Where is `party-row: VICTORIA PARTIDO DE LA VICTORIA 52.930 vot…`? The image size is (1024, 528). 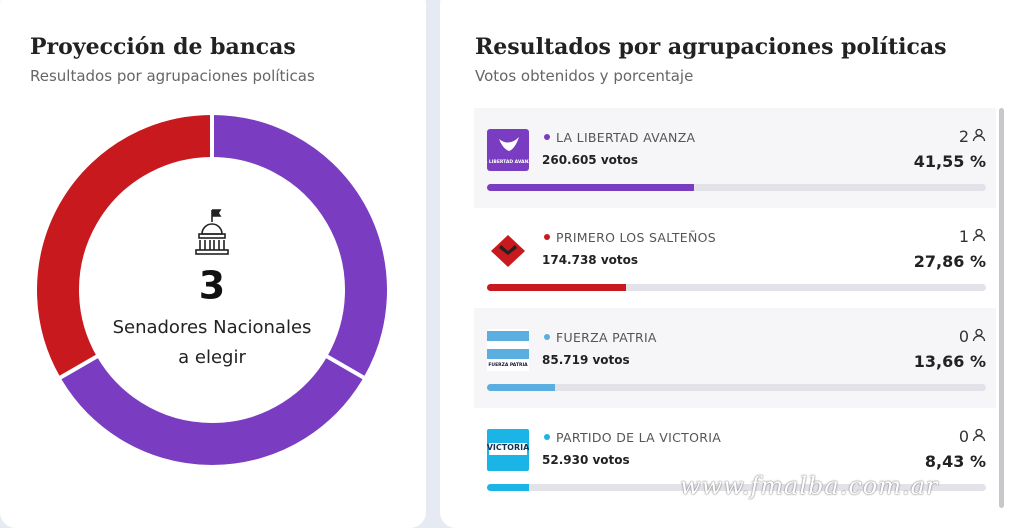
party-row: VICTORIA PARTIDO DE LA VICTORIA 52.930 vot… is located at coordinates (735, 458).